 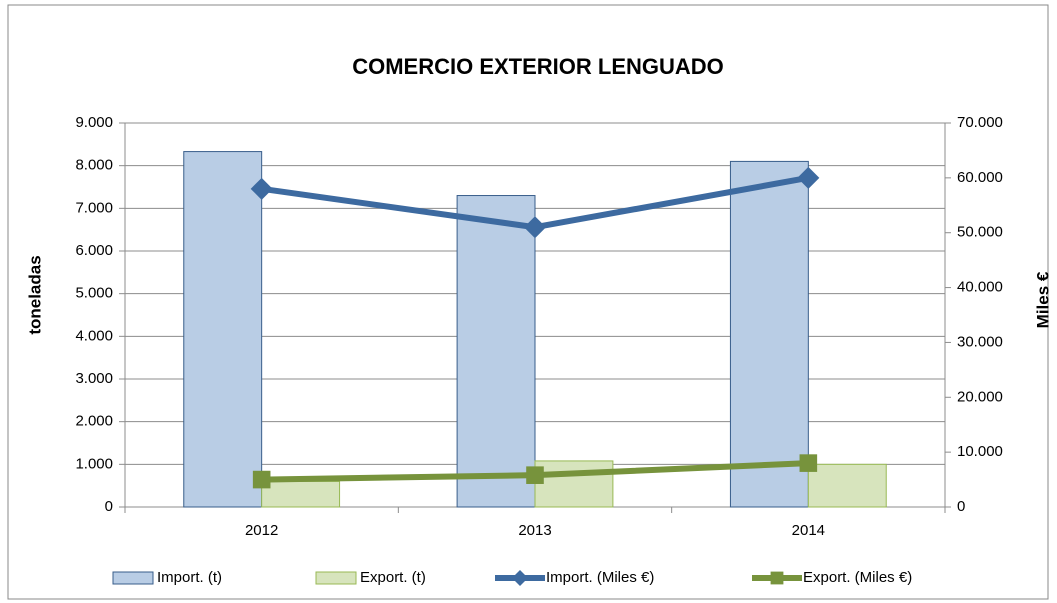 I want to click on y2-tick-label: 30.000, so click(x=980, y=341).